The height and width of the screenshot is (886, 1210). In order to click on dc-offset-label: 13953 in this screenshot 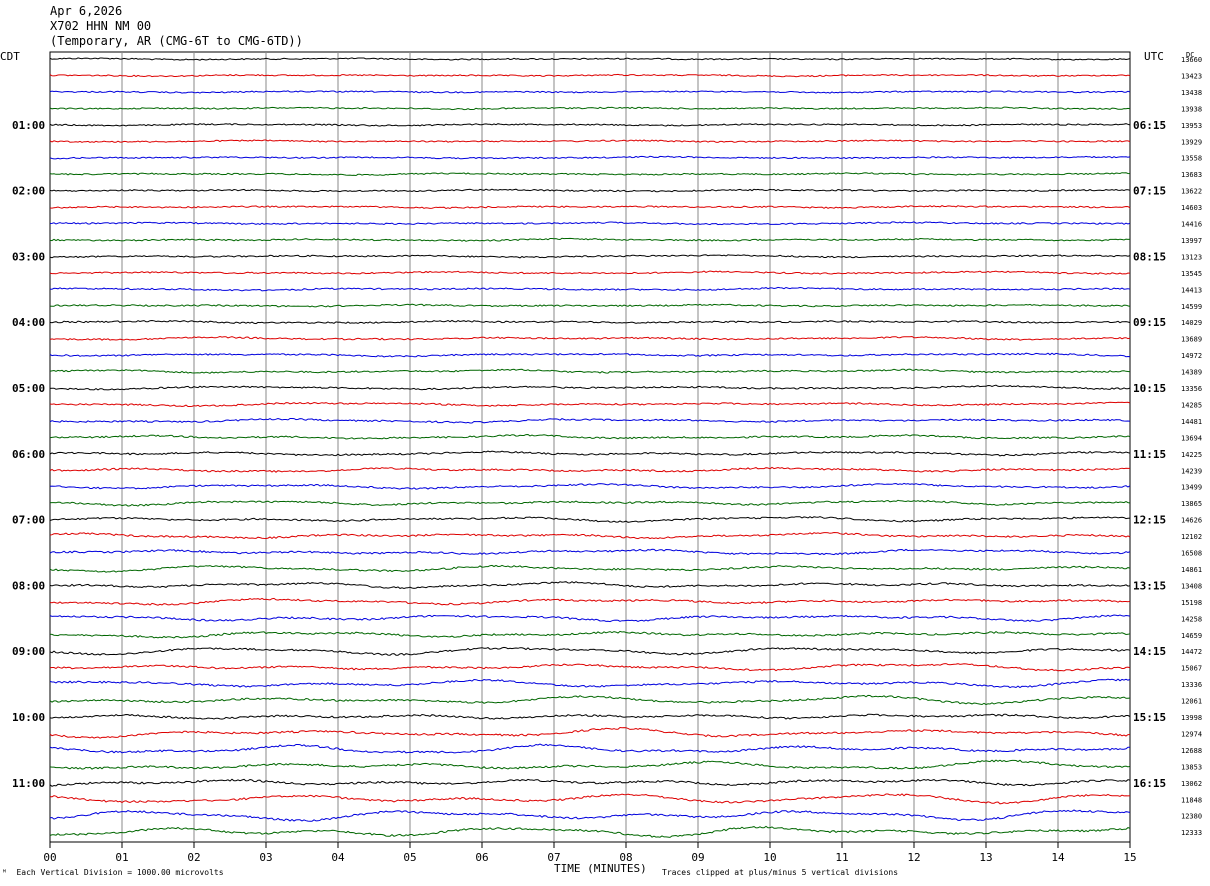, I will do `click(1191, 126)`.